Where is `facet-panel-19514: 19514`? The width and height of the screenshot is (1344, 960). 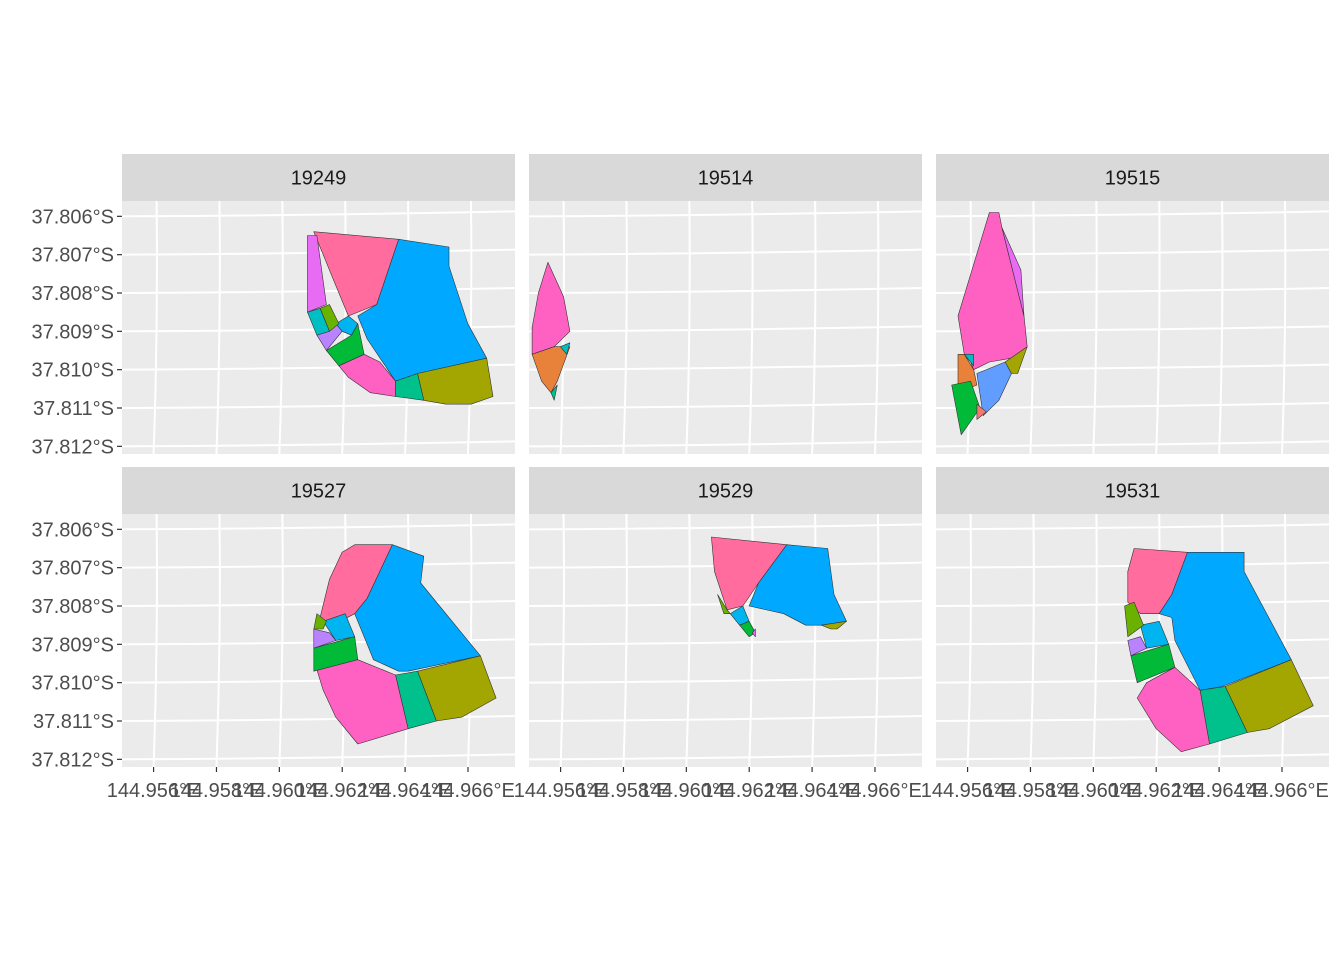 facet-panel-19514: 19514 is located at coordinates (725, 304).